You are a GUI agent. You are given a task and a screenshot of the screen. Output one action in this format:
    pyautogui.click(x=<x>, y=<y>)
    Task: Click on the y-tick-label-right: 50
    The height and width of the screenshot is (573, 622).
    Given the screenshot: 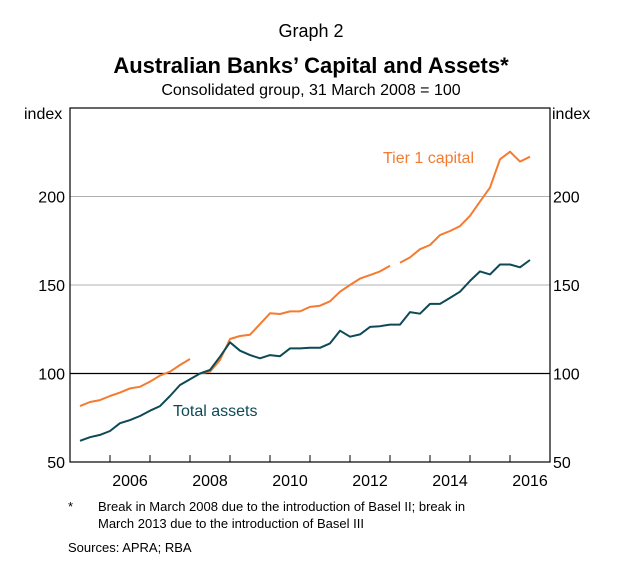 What is the action you would take?
    pyautogui.click(x=562, y=463)
    